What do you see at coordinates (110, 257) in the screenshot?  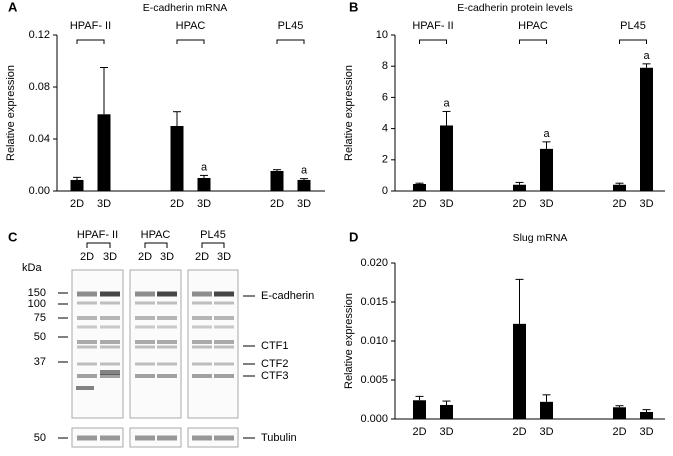 I see `lane-label: 3D` at bounding box center [110, 257].